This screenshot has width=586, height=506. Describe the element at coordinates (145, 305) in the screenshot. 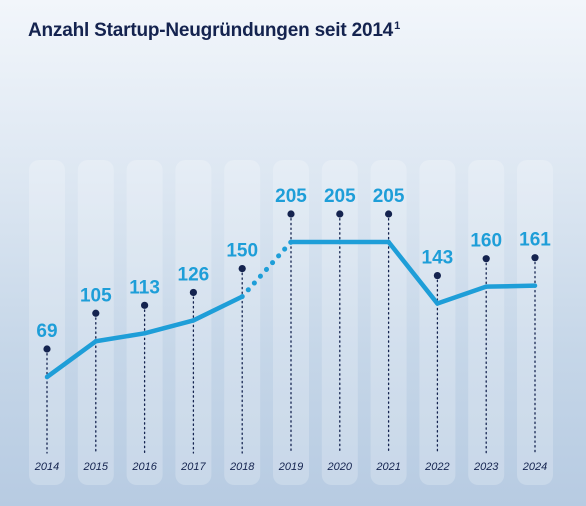

I see `marker-2016` at that location.